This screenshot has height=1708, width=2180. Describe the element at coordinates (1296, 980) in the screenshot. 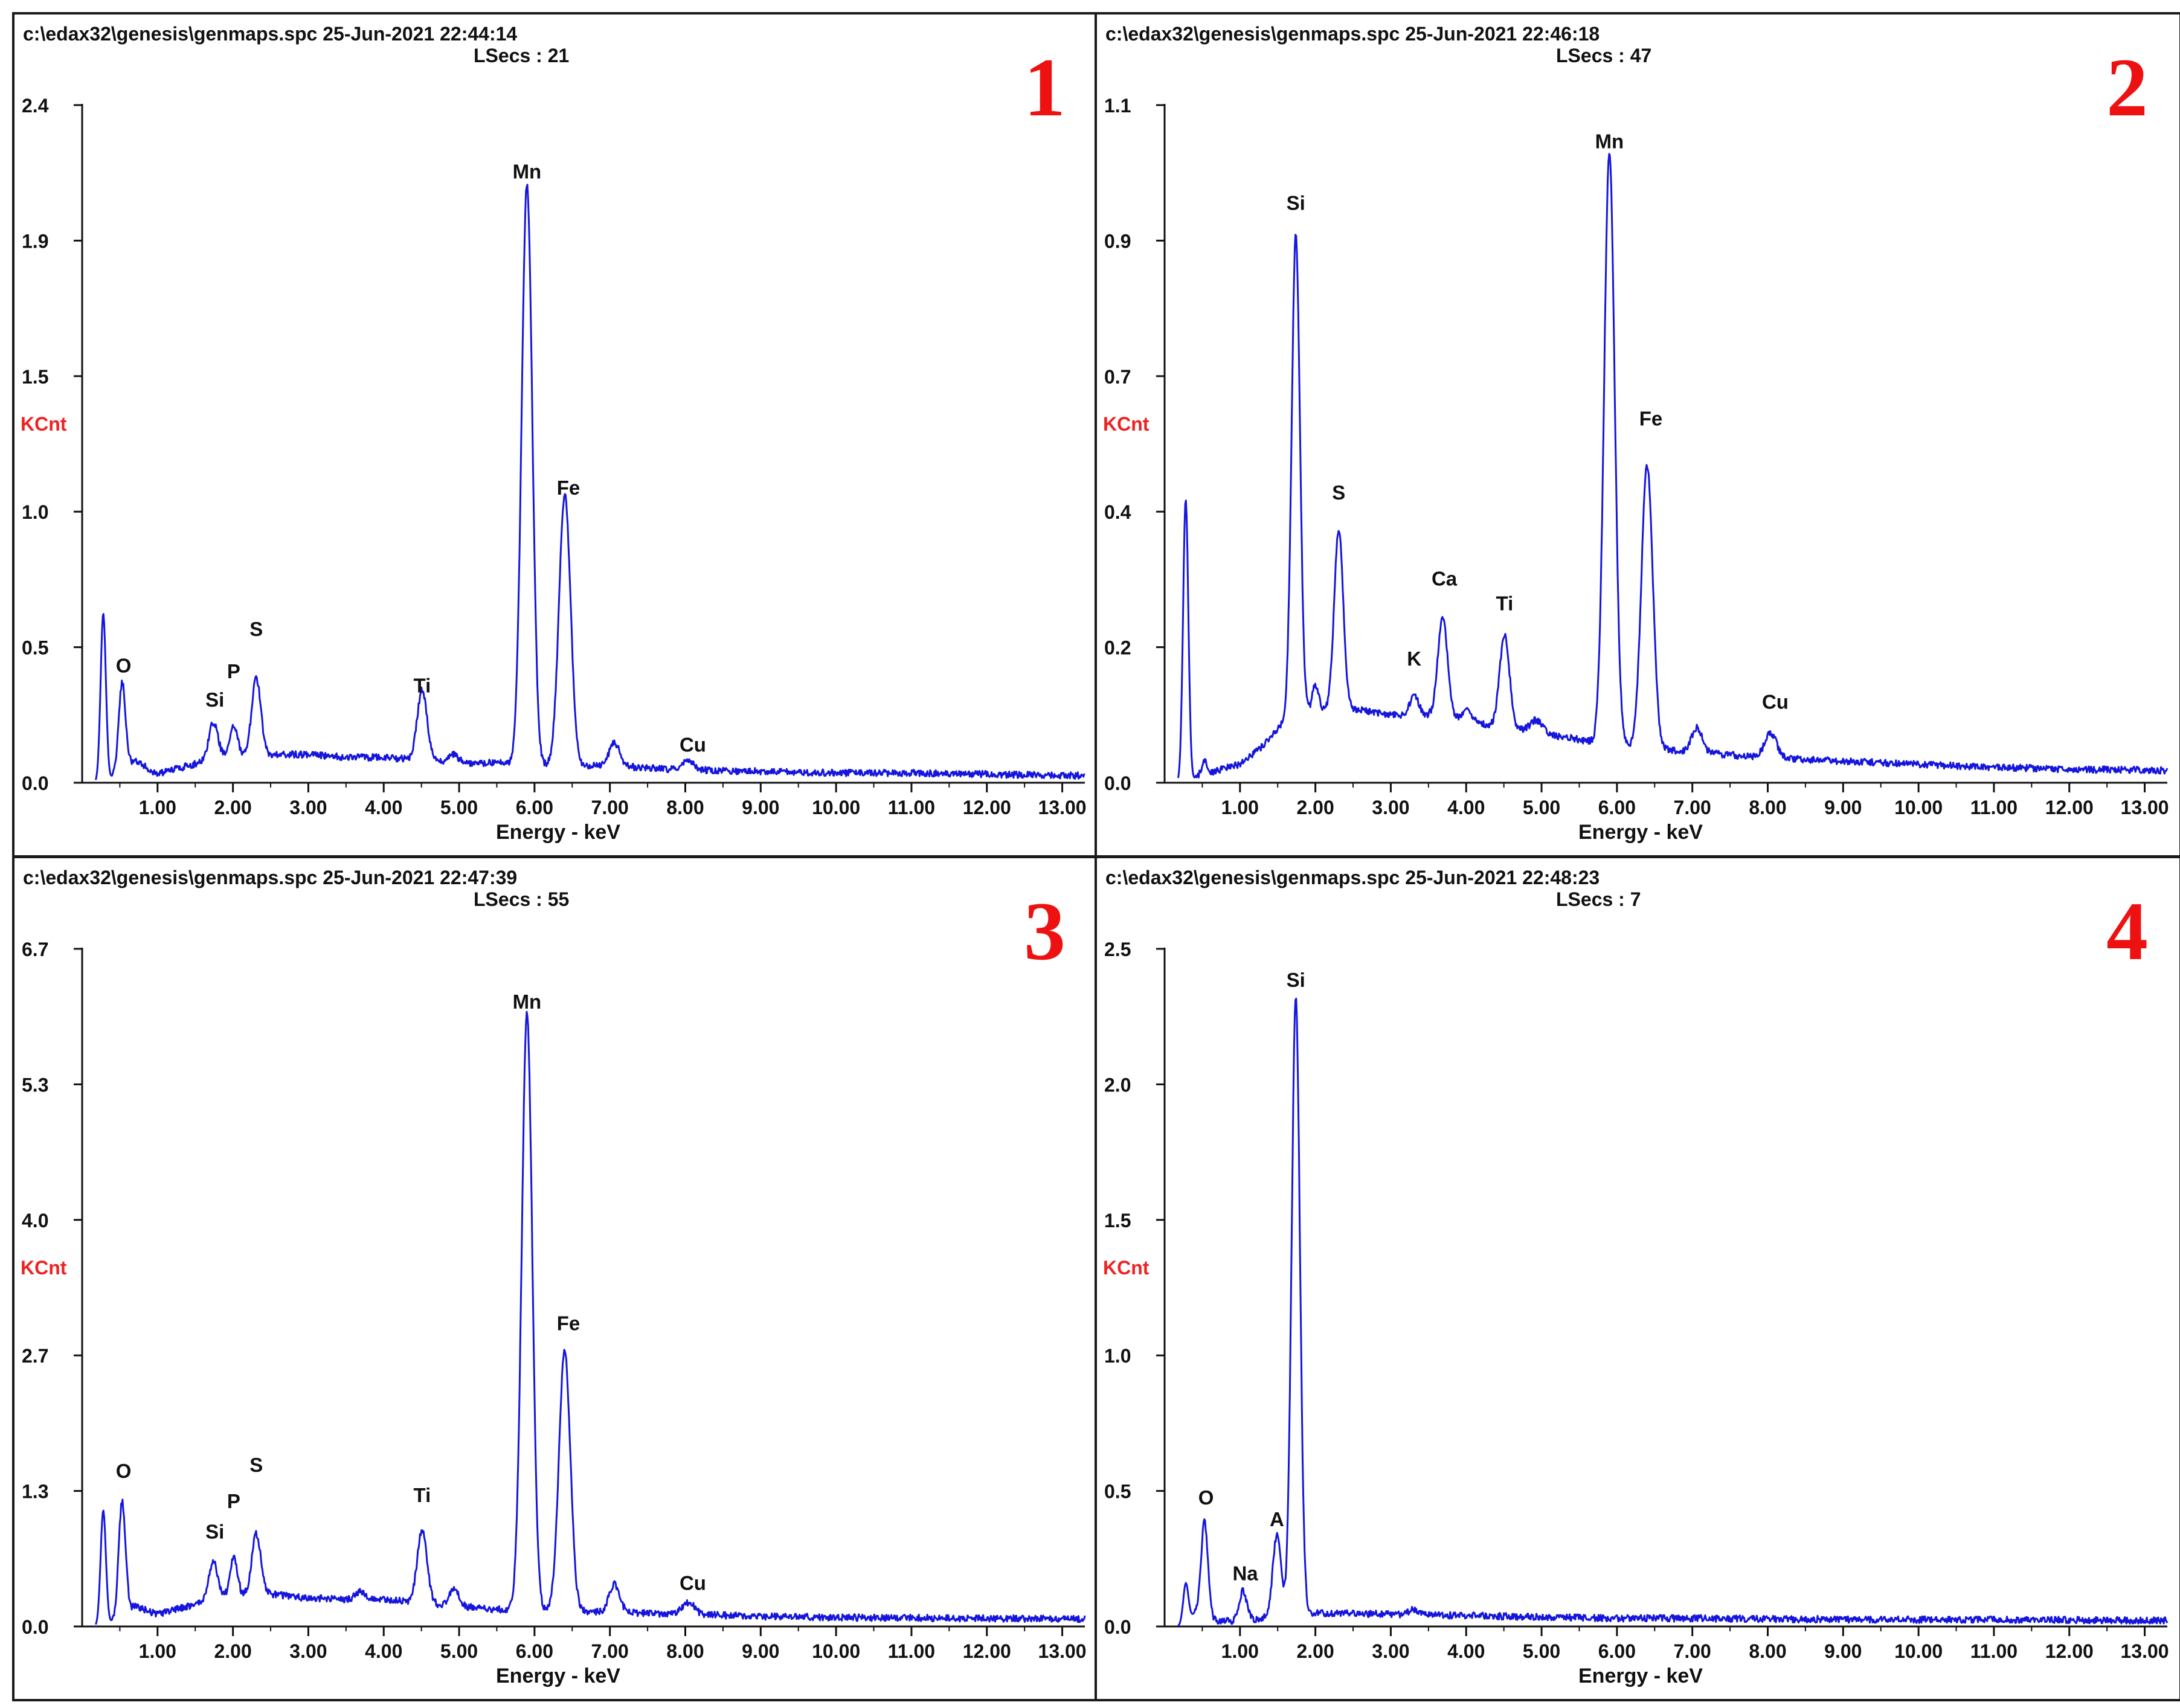

I see `panel-4-element-label-si: Si` at that location.